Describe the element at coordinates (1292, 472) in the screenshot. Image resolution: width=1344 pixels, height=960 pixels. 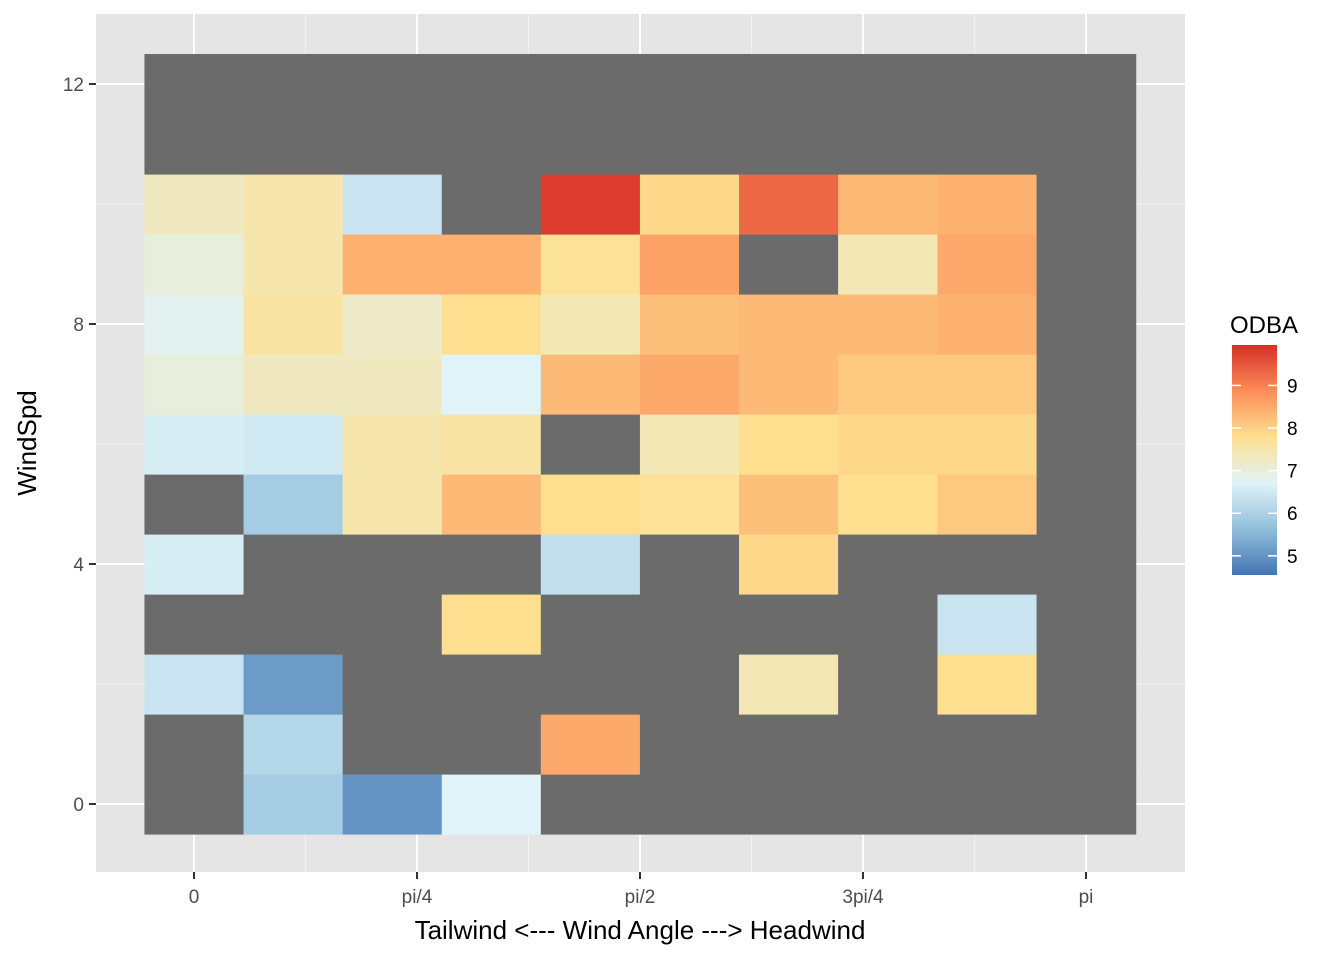
I see `legend-tick-label: 7` at that location.